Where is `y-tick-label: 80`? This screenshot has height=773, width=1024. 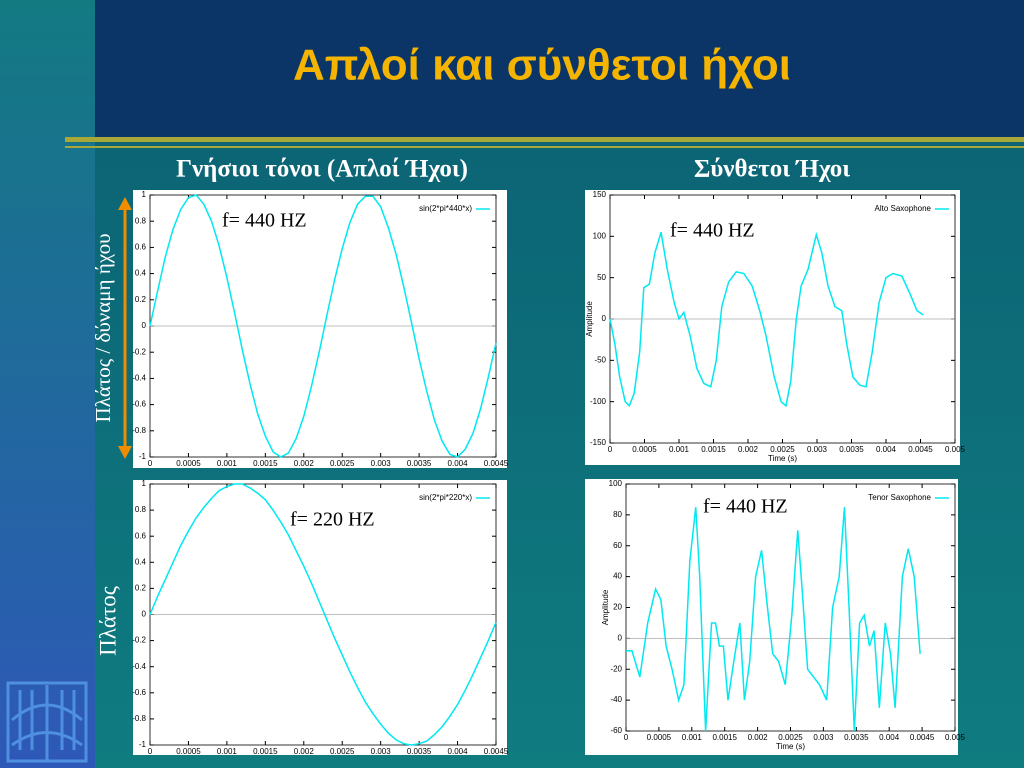 y-tick-label: 80 is located at coordinates (617, 514).